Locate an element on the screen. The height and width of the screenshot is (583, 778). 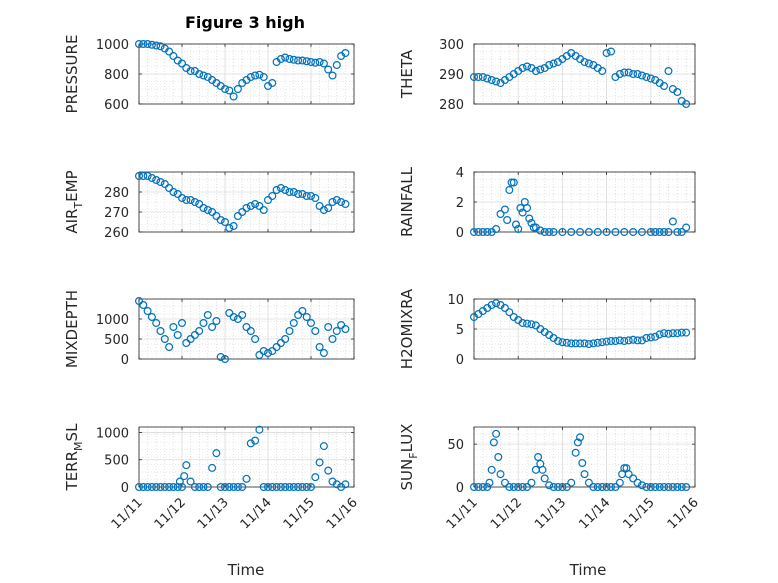
y-axis-label: PRESSURE is located at coordinates (72, 74).